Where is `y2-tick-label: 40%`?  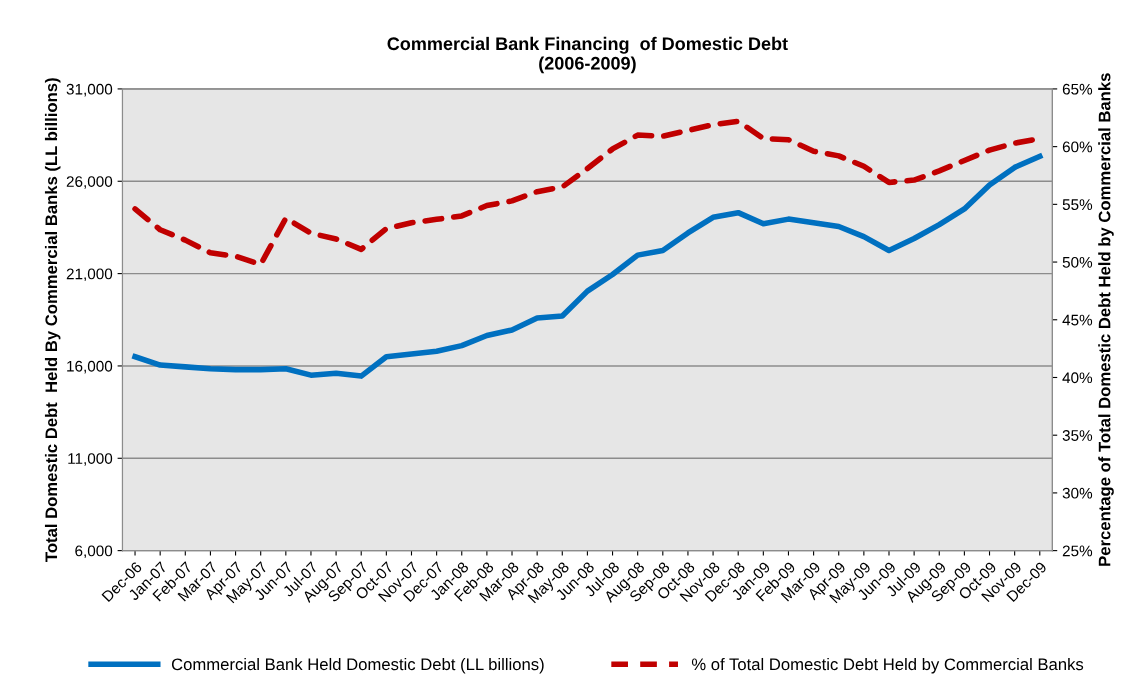
y2-tick-label: 40% is located at coordinates (1077, 378).